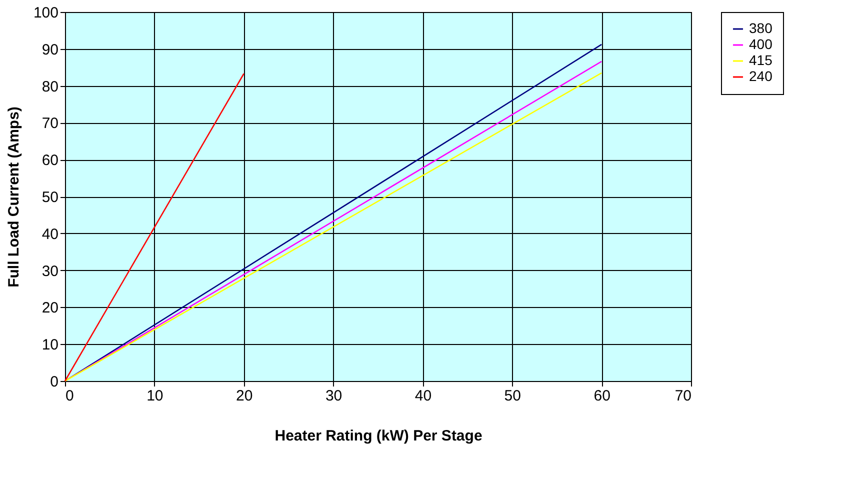 The width and height of the screenshot is (862, 479). I want to click on legend-label: 240, so click(761, 76).